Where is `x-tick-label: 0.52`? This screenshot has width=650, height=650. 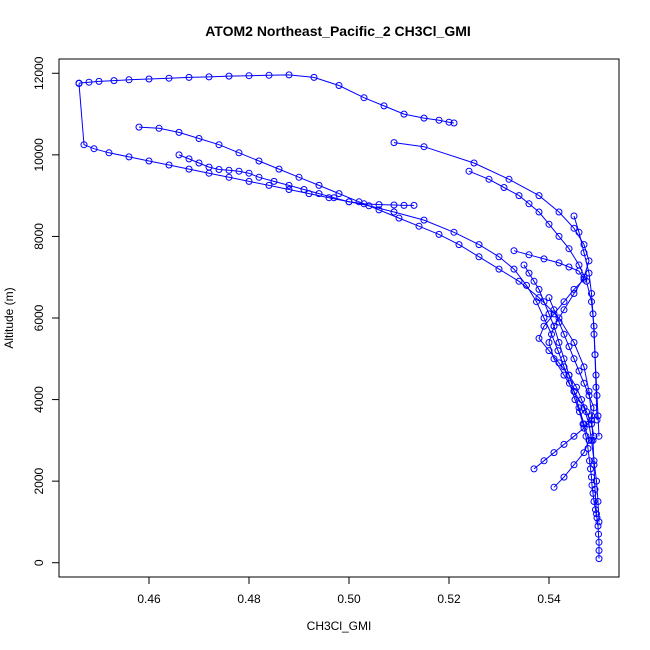
x-tick-label: 0.52 is located at coordinates (449, 599).